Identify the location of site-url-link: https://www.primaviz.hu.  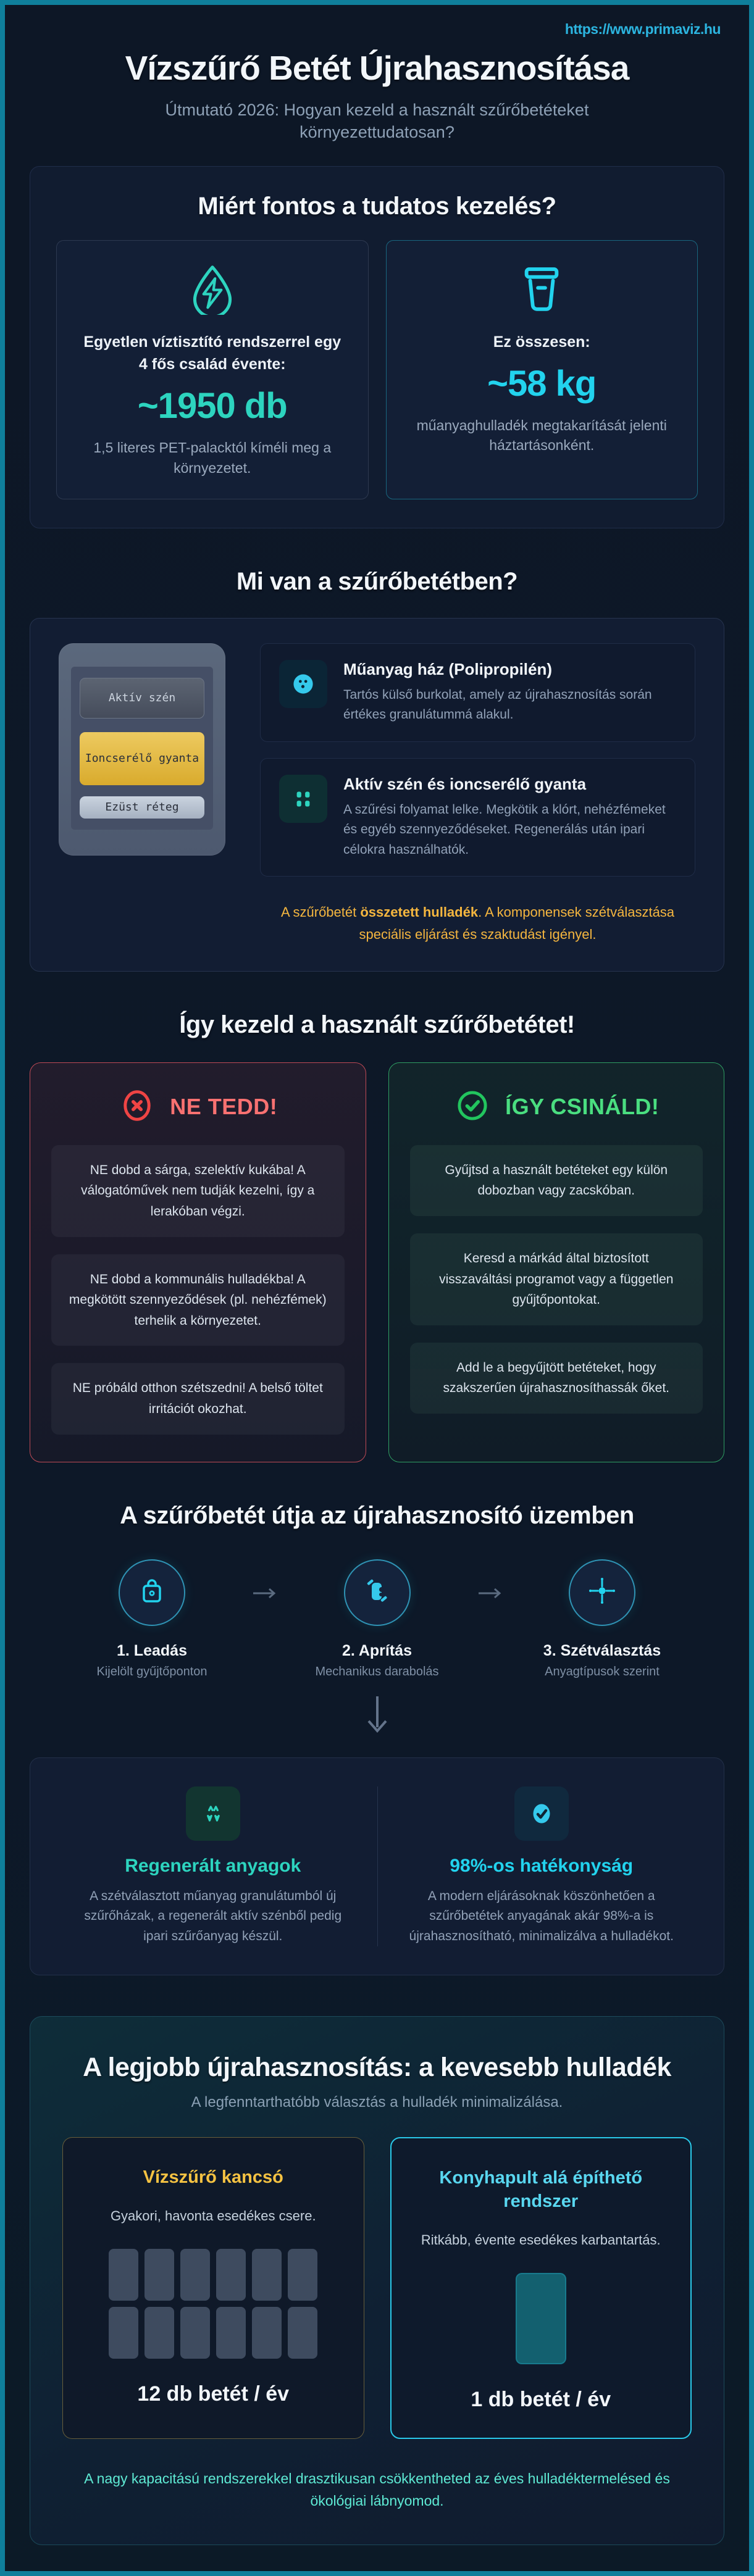
(642, 29).